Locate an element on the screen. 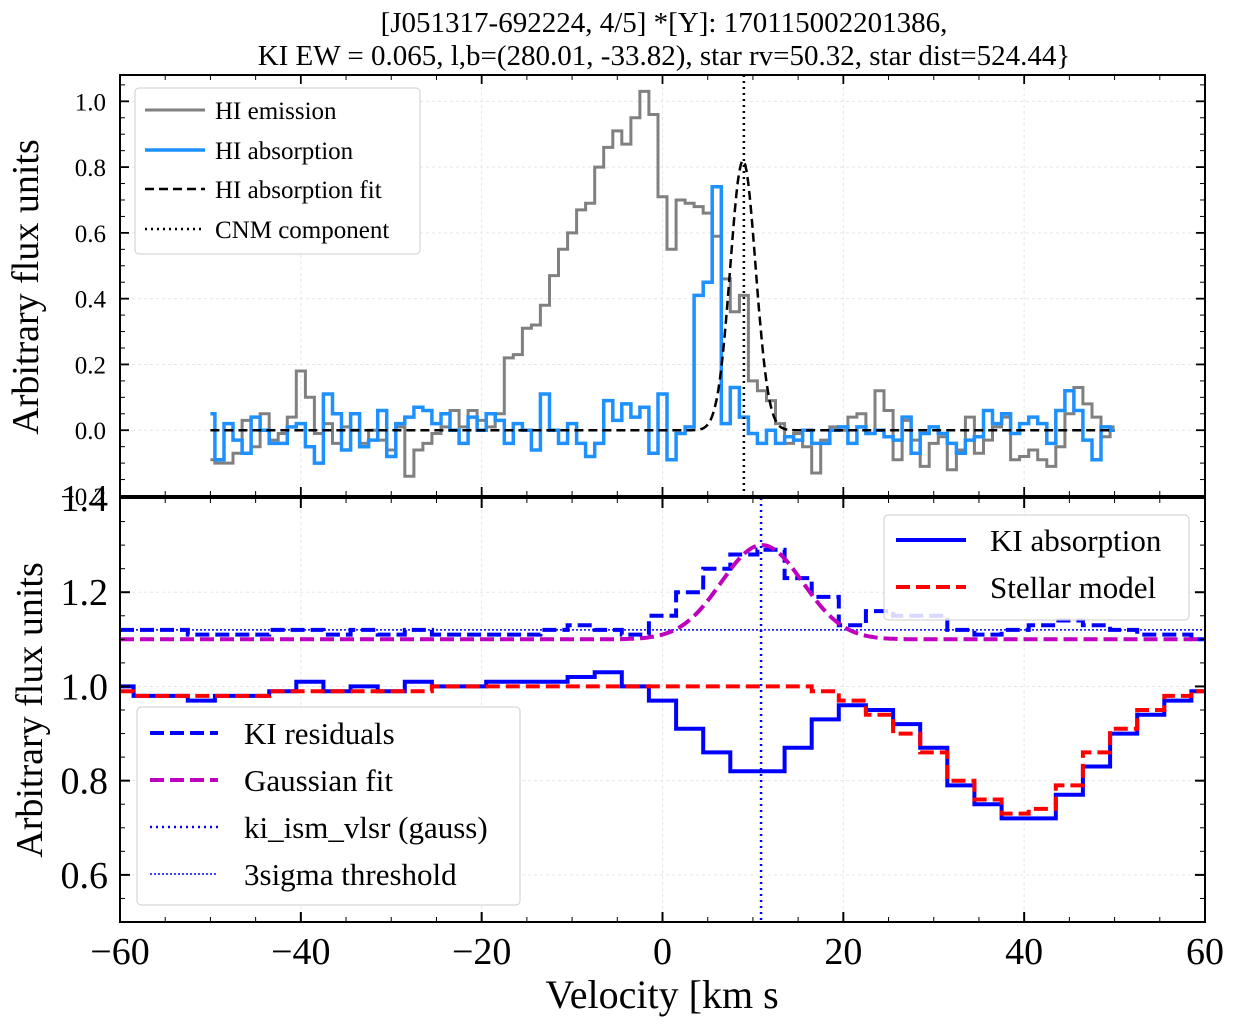  x-tick-label: 20 is located at coordinates (843, 952).